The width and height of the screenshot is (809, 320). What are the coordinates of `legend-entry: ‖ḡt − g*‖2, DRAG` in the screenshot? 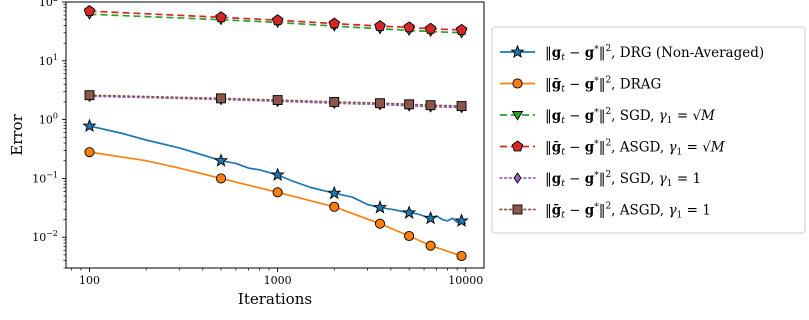 It's located at (580, 85).